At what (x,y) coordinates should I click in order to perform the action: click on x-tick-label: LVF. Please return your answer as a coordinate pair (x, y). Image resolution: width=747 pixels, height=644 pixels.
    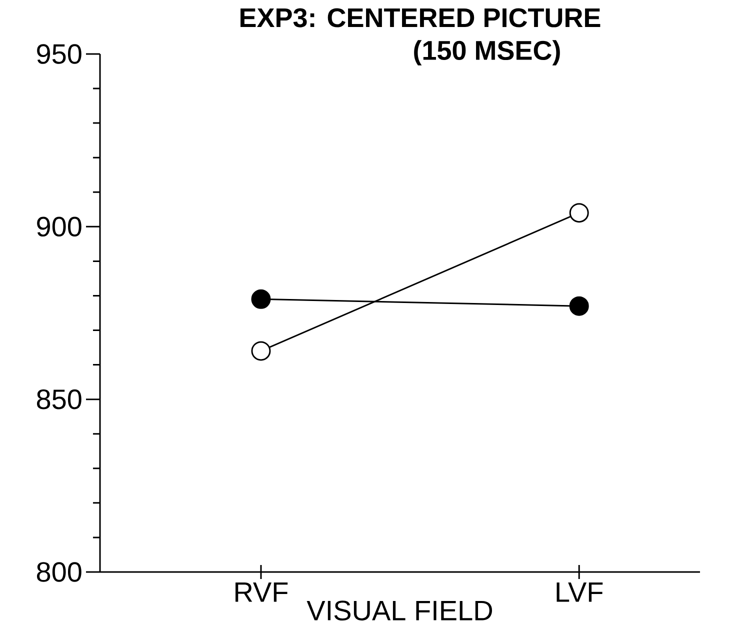
    Looking at the image, I should click on (579, 592).